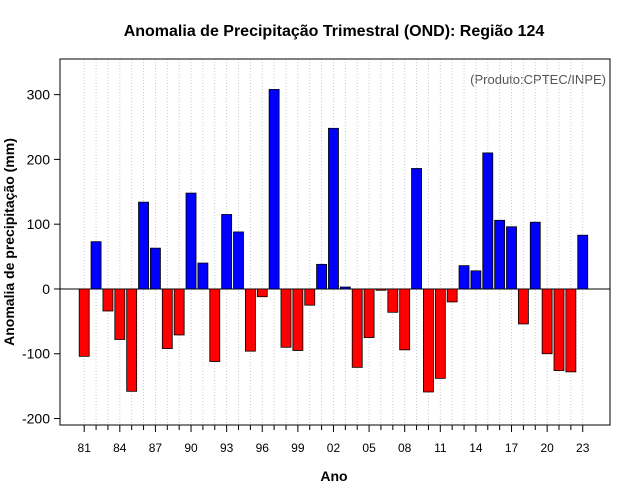  What do you see at coordinates (333, 476) in the screenshot?
I see `x-axis-label: Ano` at bounding box center [333, 476].